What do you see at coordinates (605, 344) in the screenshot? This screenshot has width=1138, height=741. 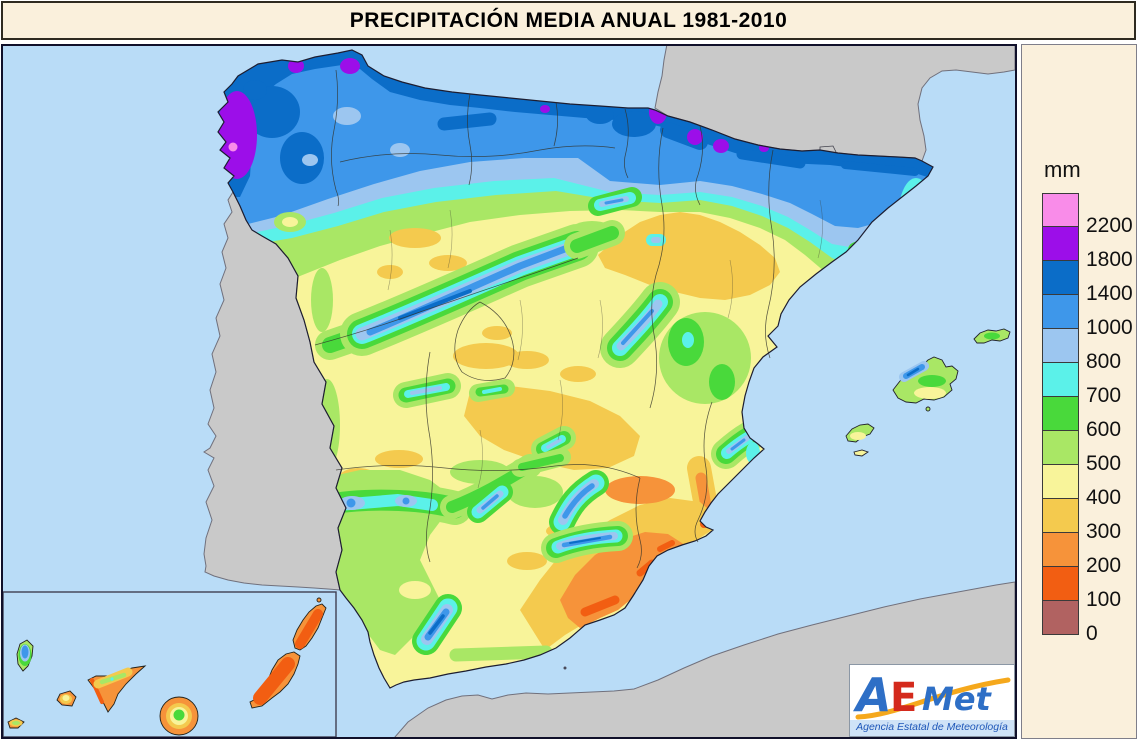 I see `province-boundaries` at bounding box center [605, 344].